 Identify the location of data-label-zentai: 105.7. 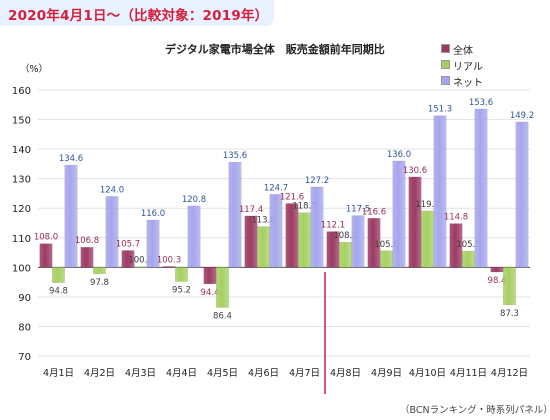
(128, 244).